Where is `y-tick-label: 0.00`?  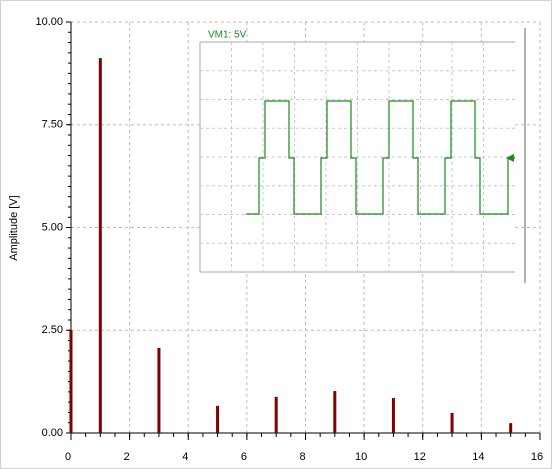 y-tick-label: 0.00 is located at coordinates (52, 433).